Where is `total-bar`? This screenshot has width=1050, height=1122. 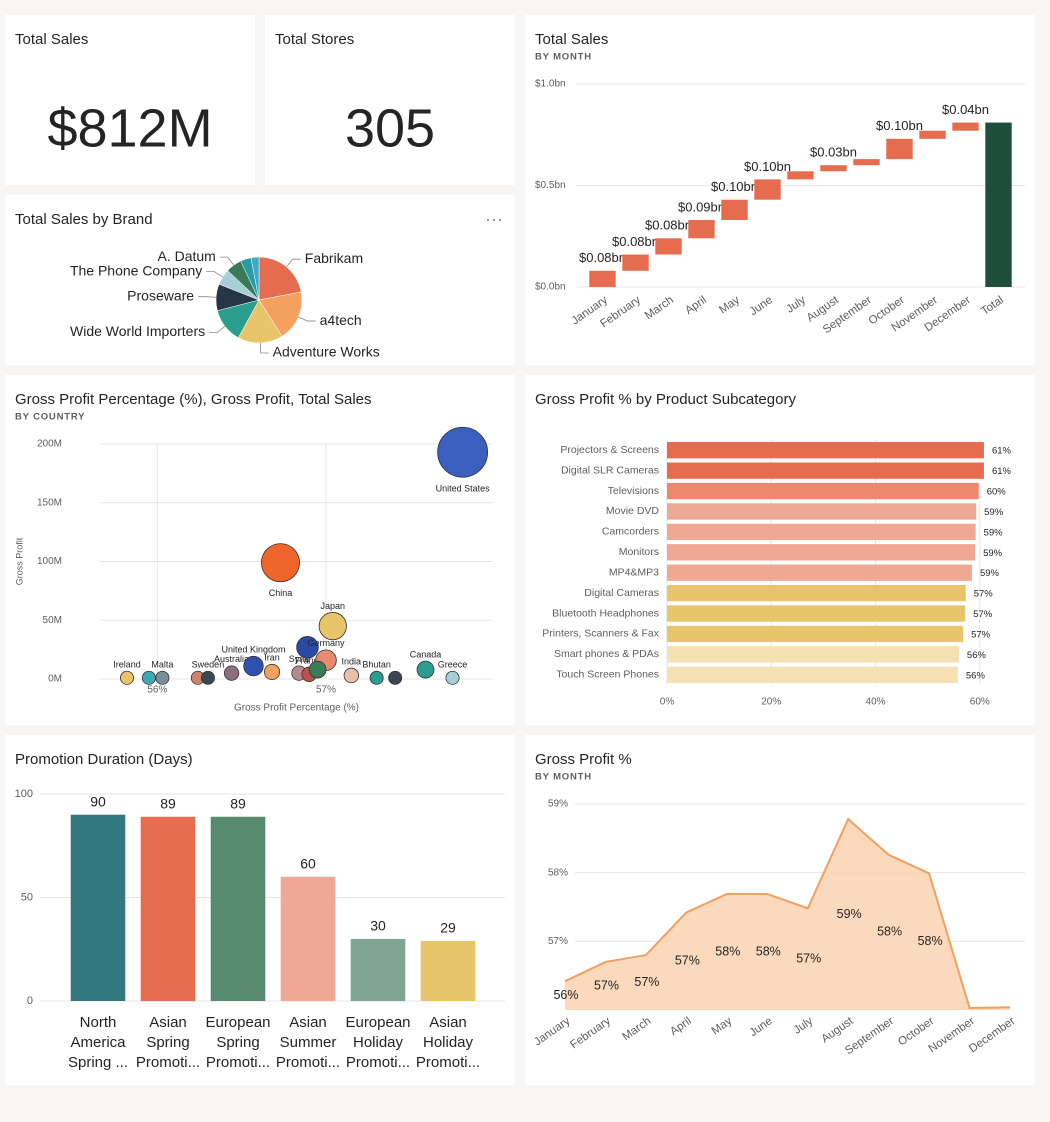 total-bar is located at coordinates (998, 204).